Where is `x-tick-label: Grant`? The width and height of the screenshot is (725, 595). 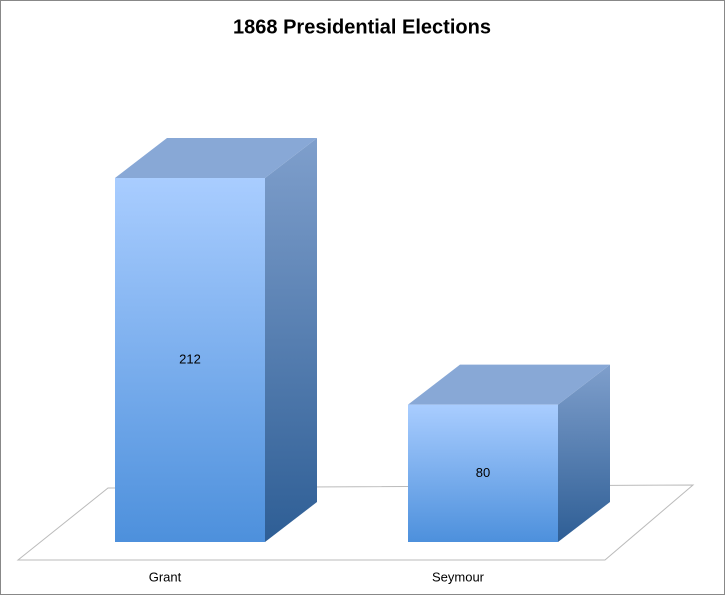 x-tick-label: Grant is located at coordinates (165, 576).